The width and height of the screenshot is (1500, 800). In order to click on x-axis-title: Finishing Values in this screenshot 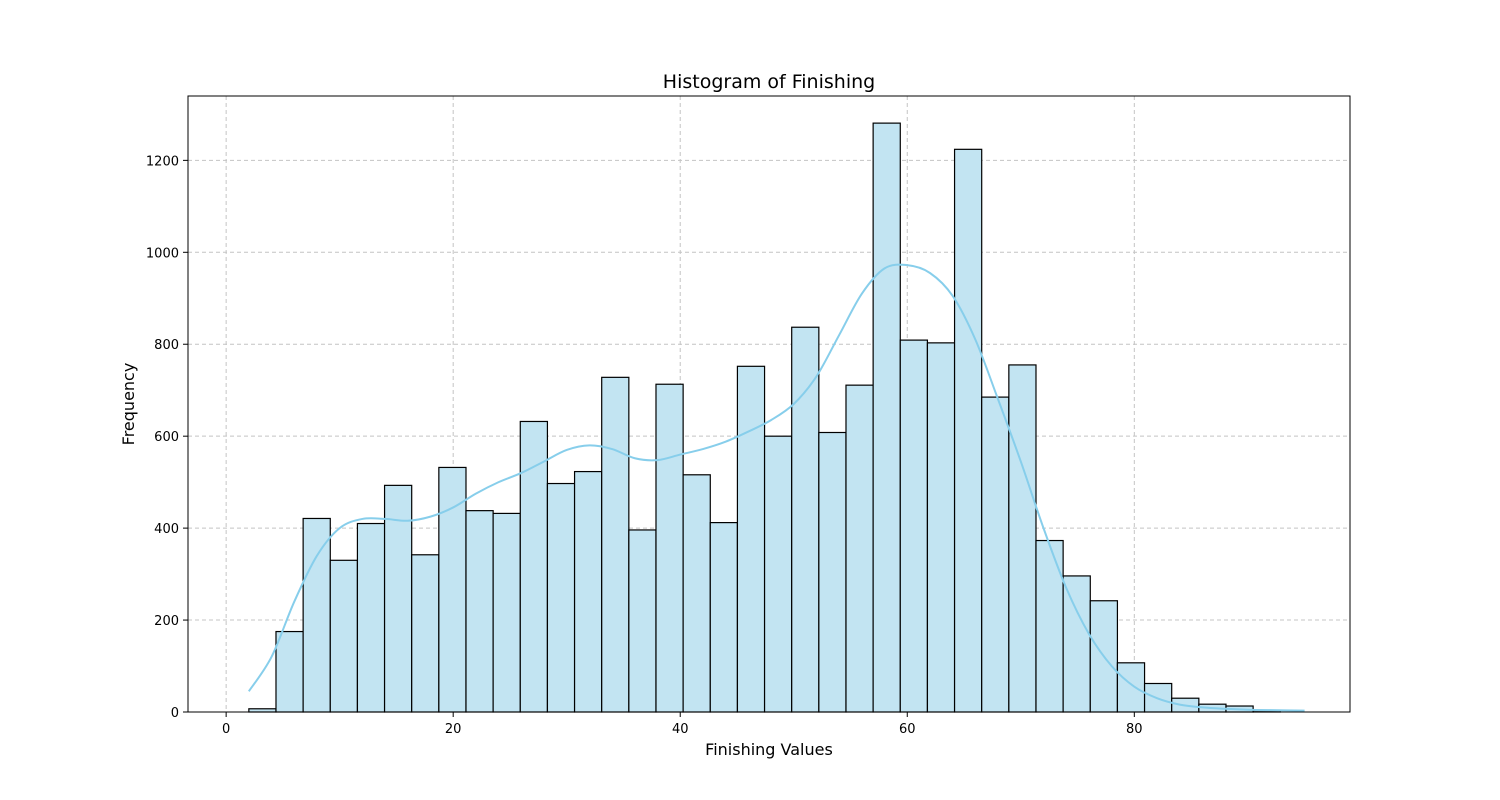, I will do `click(769, 749)`.